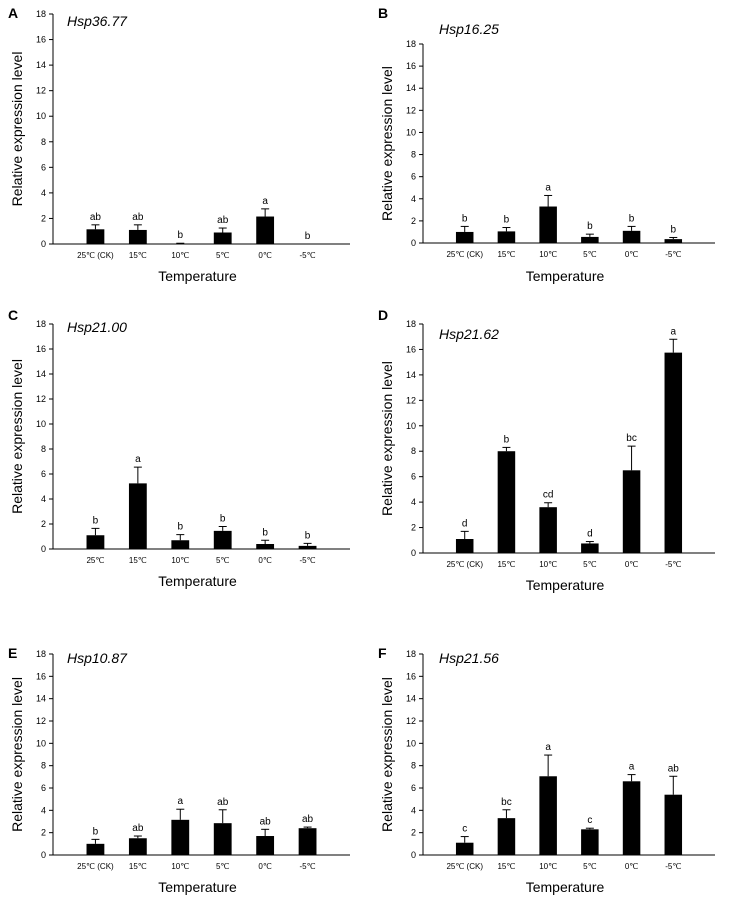 This screenshot has height=904, width=743. What do you see at coordinates (413, 553) in the screenshot?
I see `y-tick-label-d-0: 0` at bounding box center [413, 553].